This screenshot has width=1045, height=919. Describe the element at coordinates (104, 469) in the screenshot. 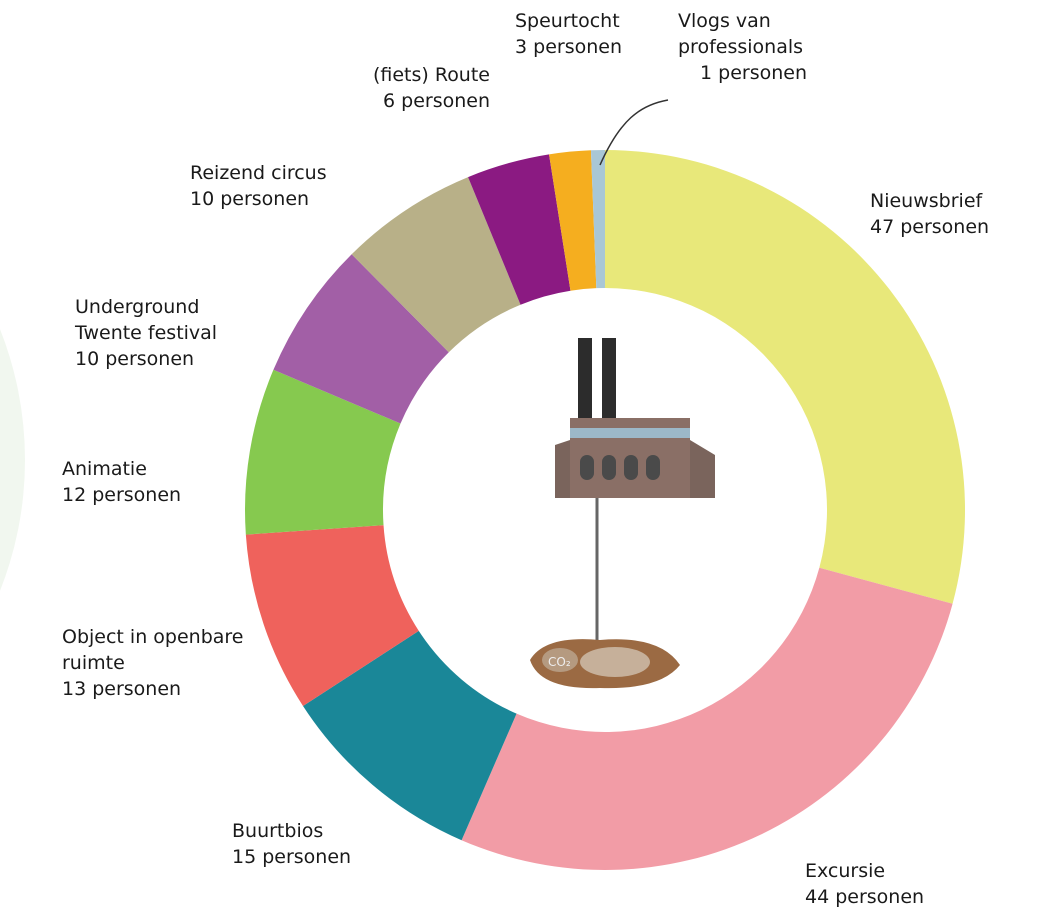

I see `category-label: Animatie` at that location.